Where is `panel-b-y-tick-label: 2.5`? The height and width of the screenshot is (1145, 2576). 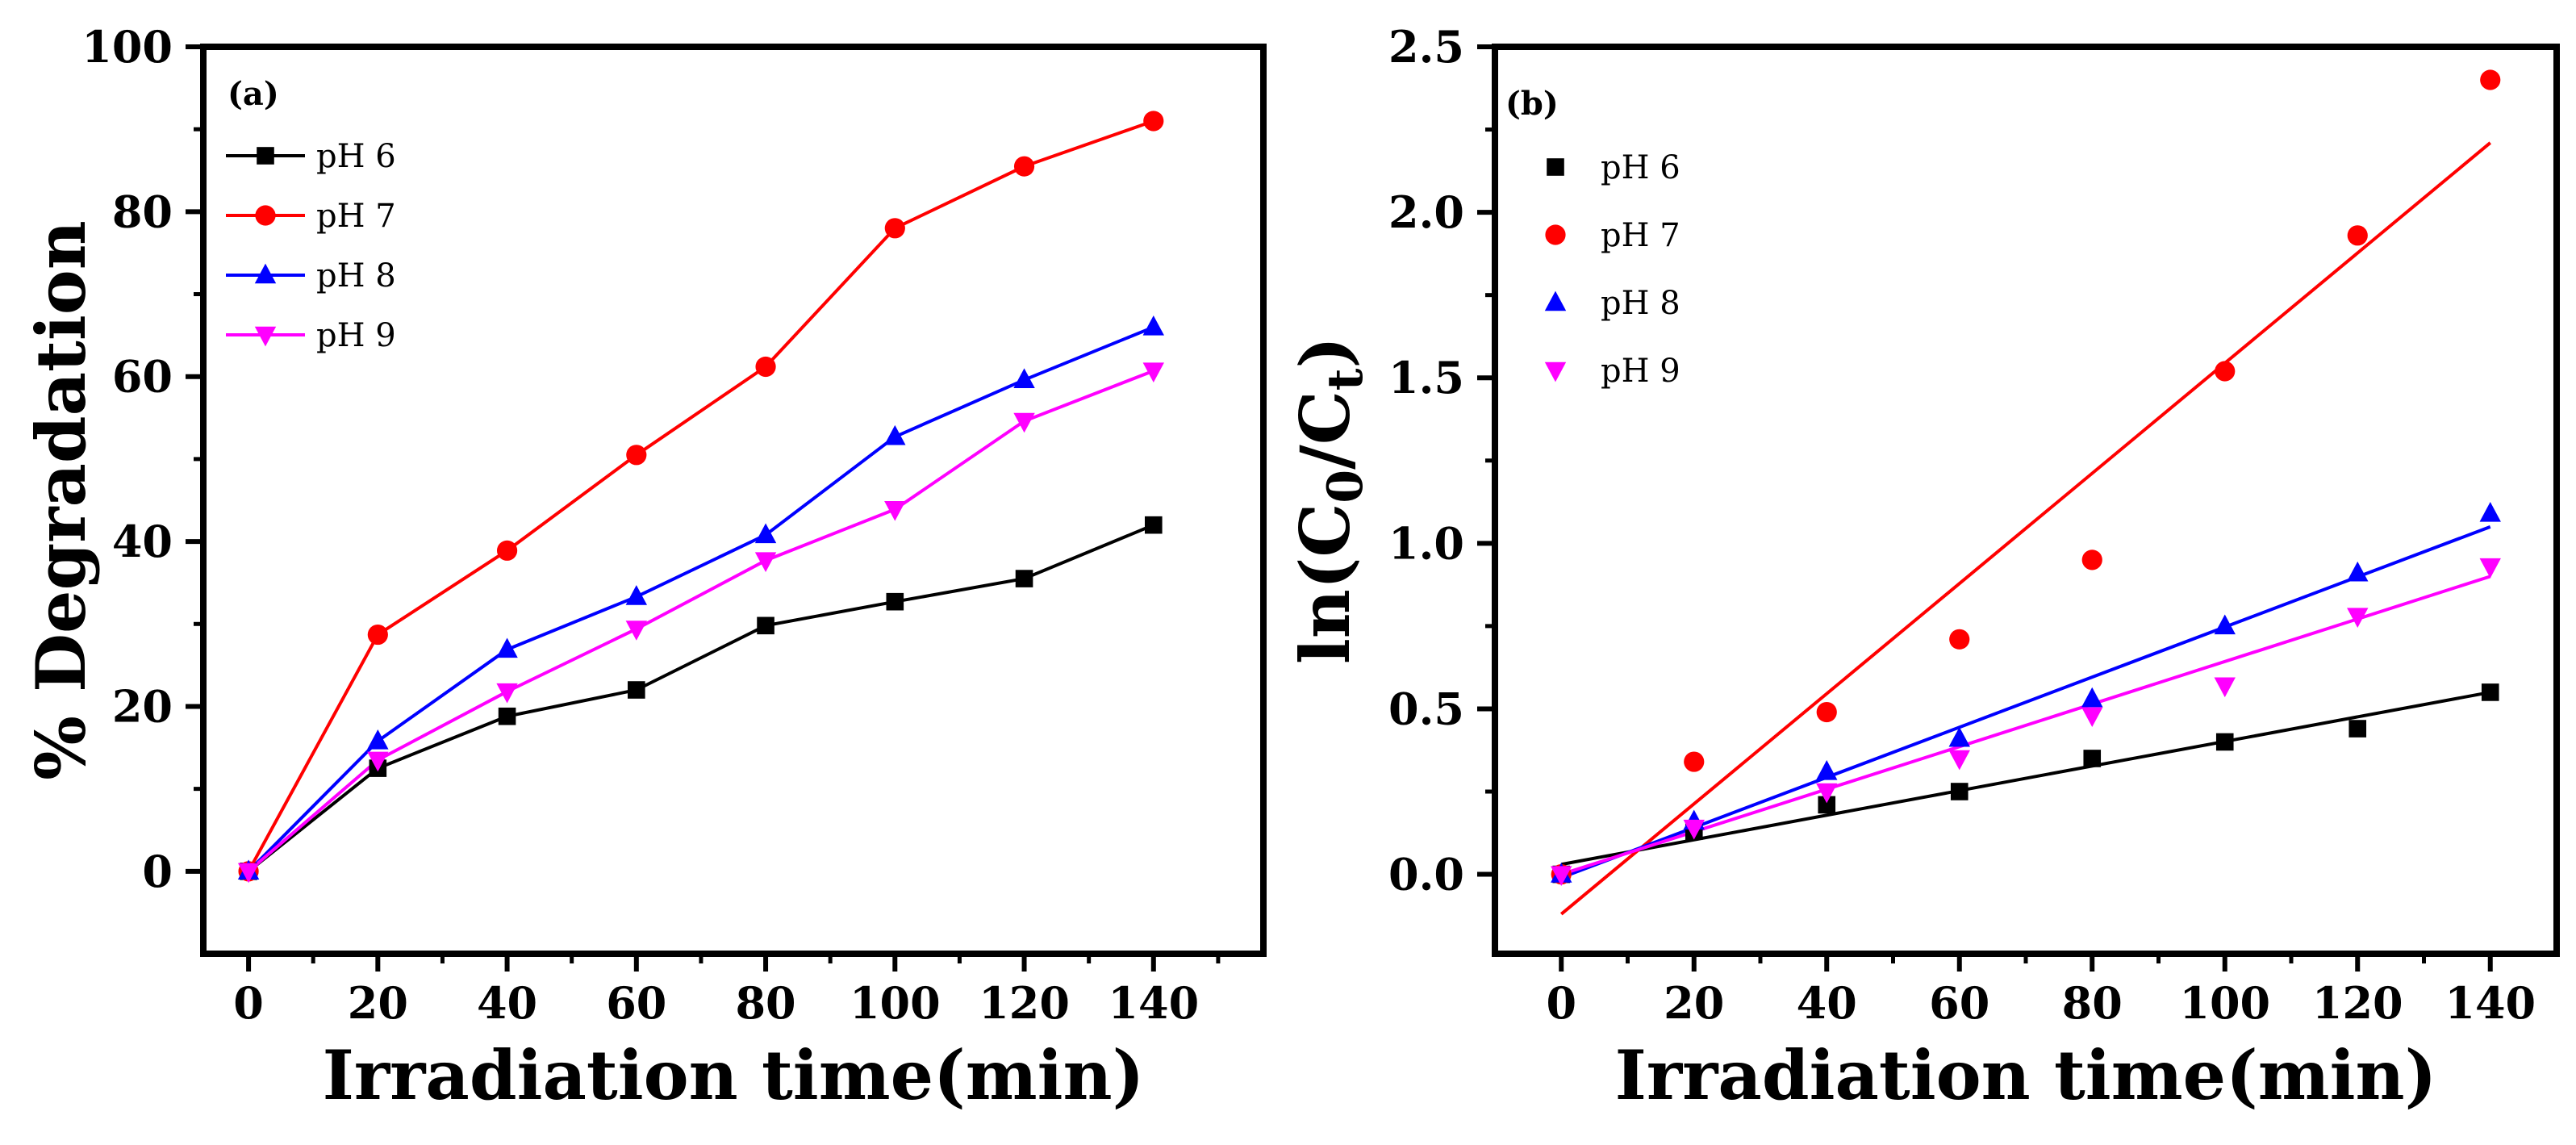
panel-b-y-tick-label: 2.5 is located at coordinates (1426, 47).